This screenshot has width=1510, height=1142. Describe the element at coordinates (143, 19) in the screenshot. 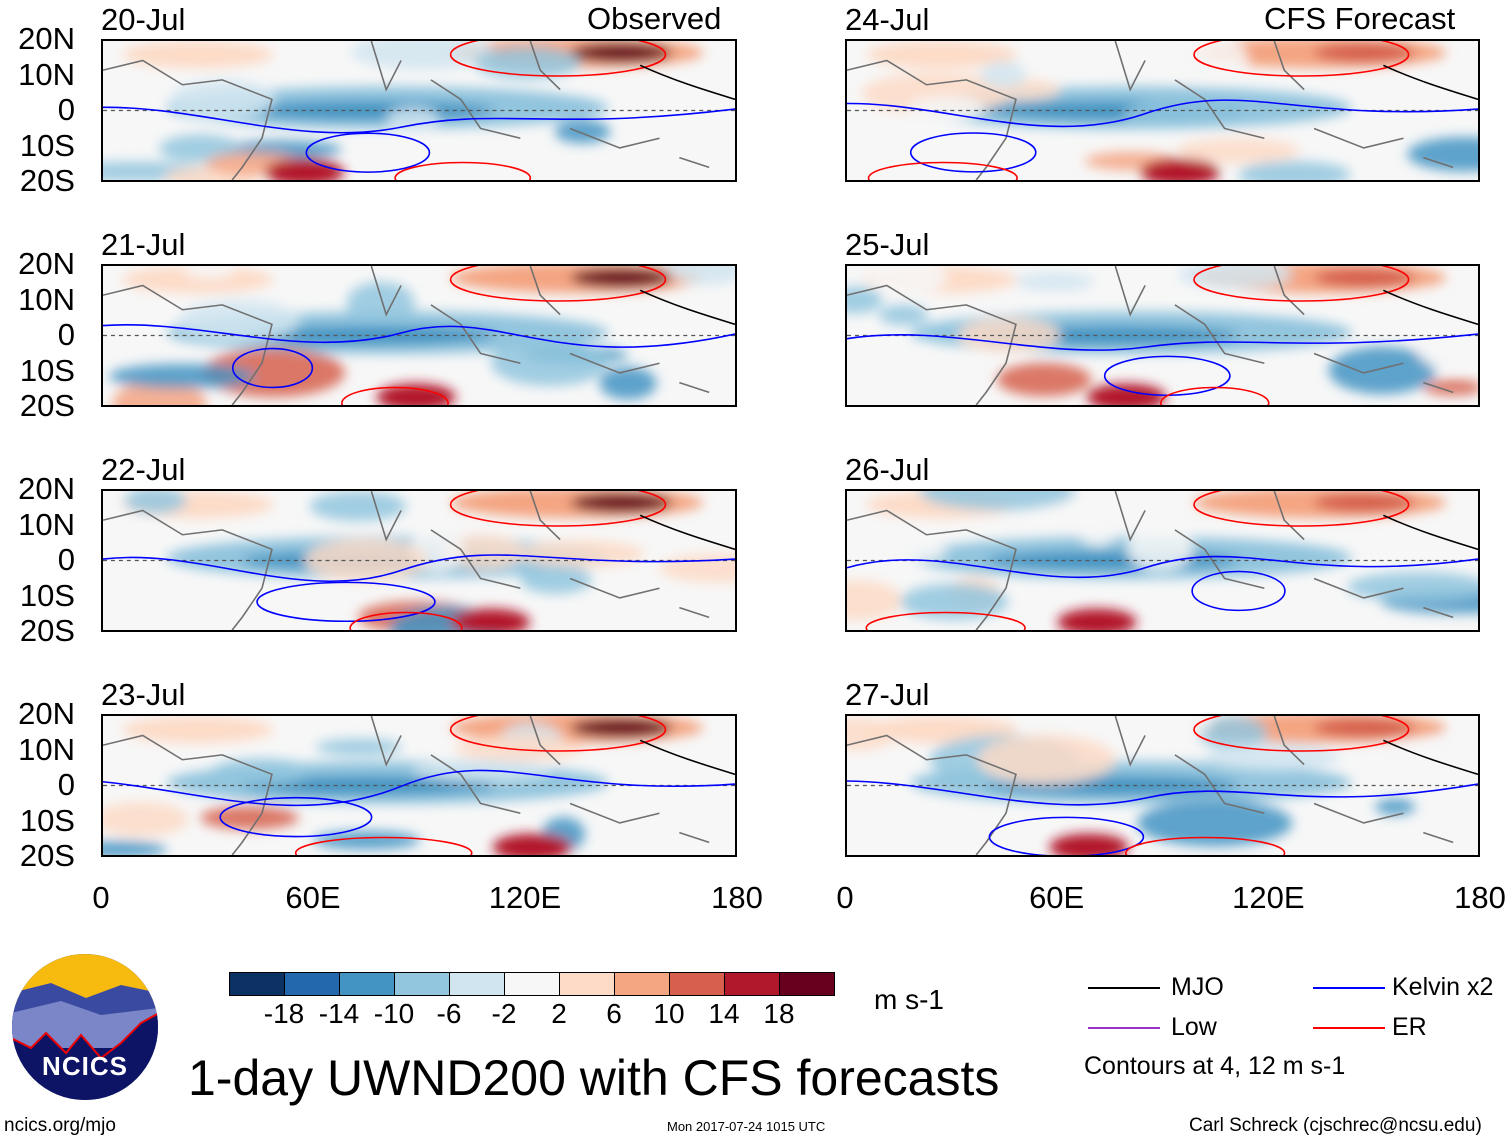

I see `panel-date-left-0: 20-Jul` at that location.